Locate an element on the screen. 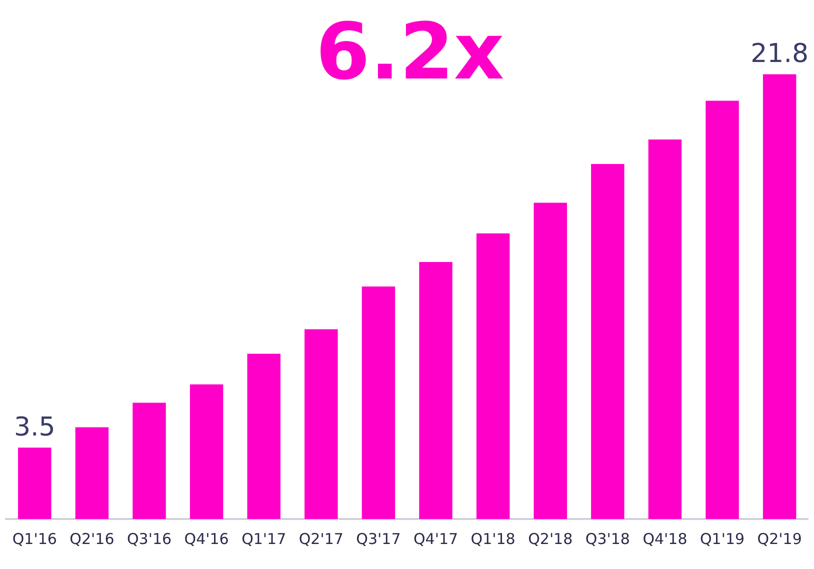 This screenshot has height=569, width=814. x-tick-label: Q4'17 is located at coordinates (435, 539).